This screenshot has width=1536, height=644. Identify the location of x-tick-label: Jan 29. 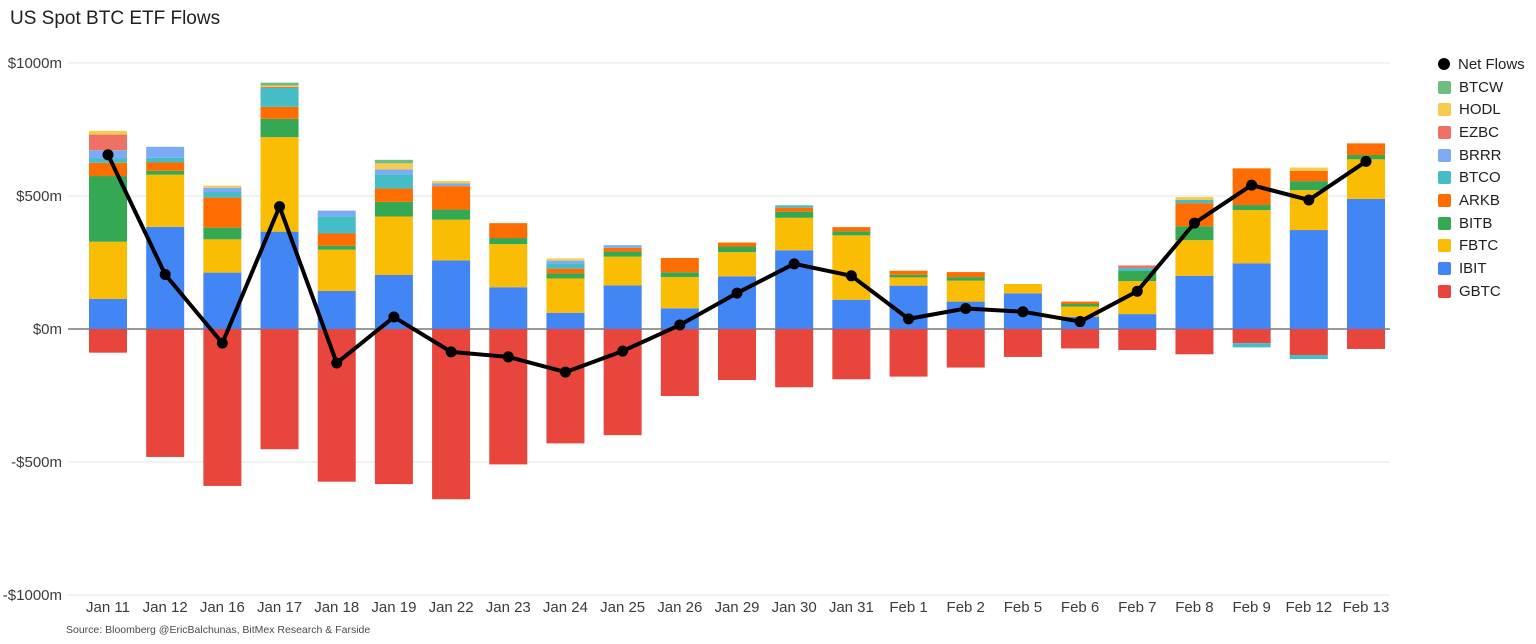
(736, 607).